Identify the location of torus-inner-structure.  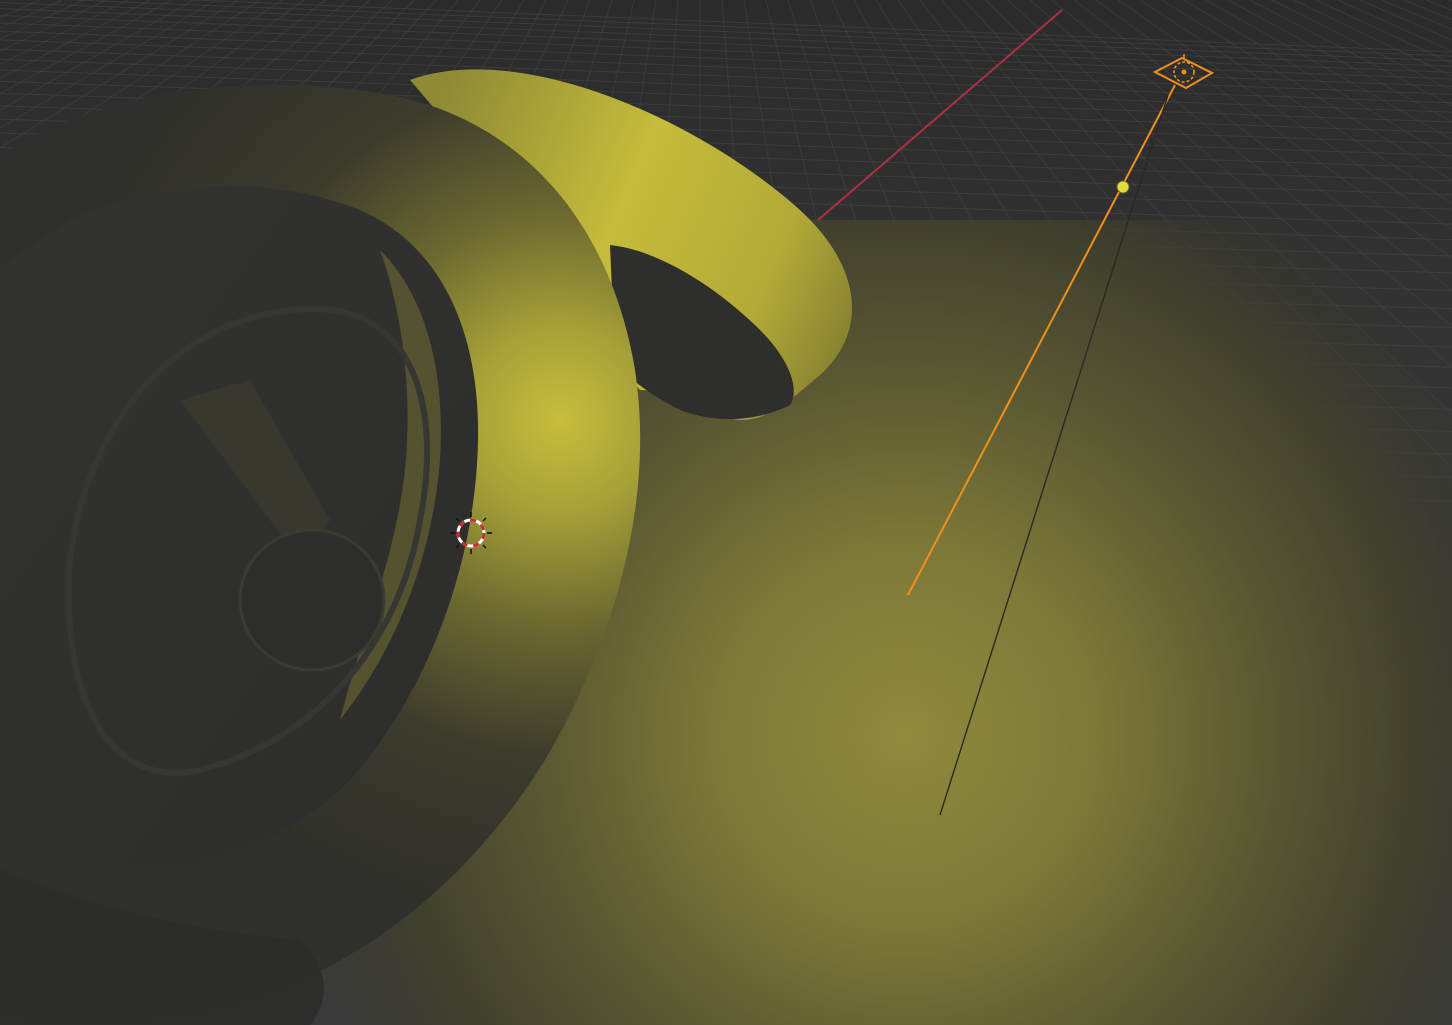
(255, 470).